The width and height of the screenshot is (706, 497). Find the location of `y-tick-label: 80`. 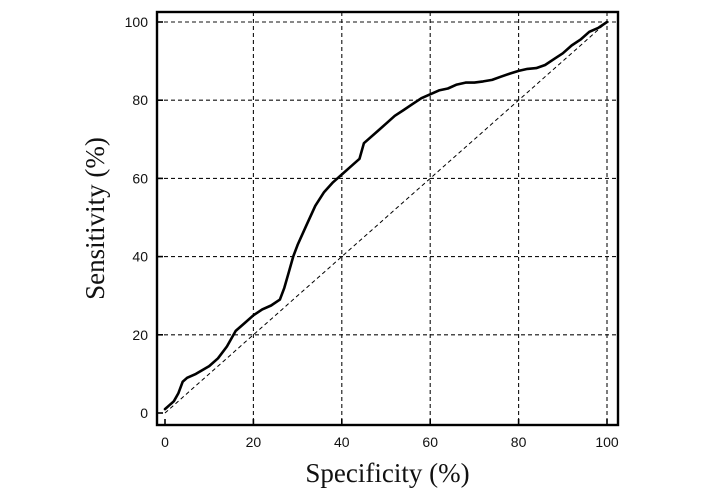

y-tick-label: 80 is located at coordinates (140, 100).